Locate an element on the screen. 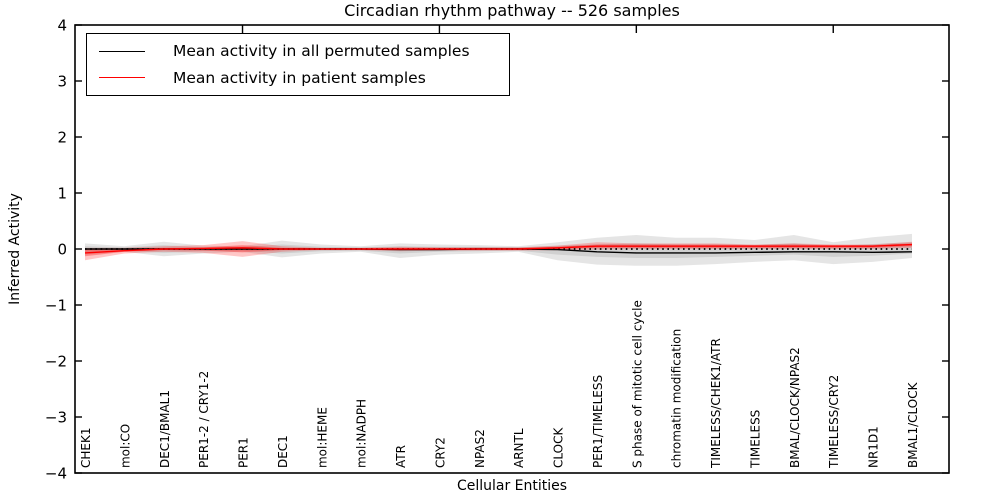 The width and height of the screenshot is (1000, 500). patient-mean-line is located at coordinates (498, 248).